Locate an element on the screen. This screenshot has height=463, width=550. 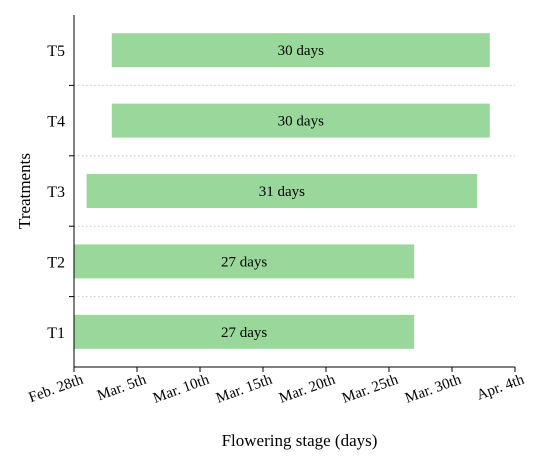
bar-t5 is located at coordinates (300, 50).